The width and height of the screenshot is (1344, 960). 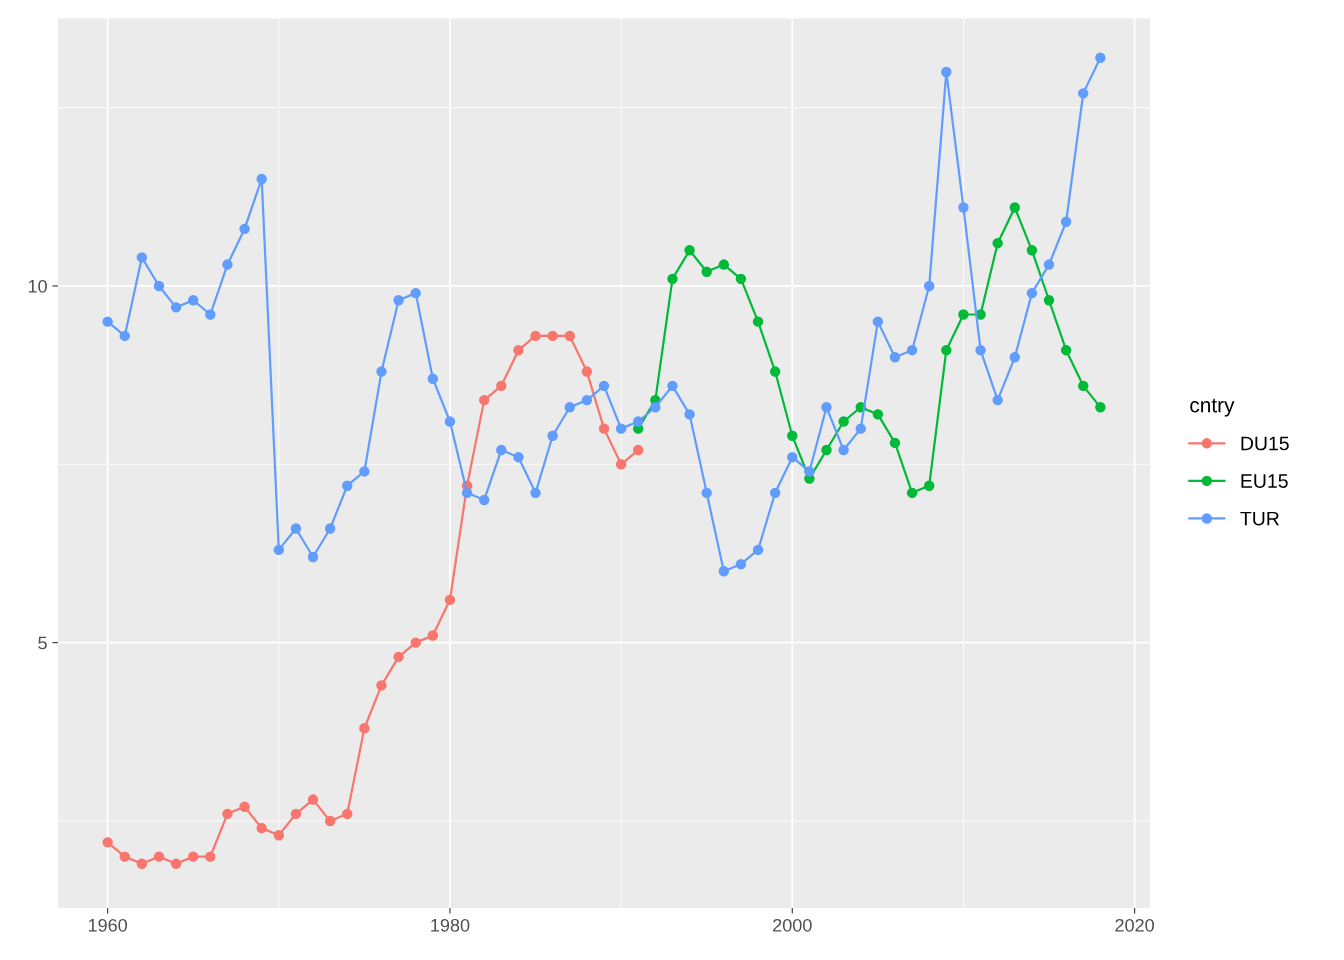 I want to click on y-tick-label: 5, so click(x=42, y=643).